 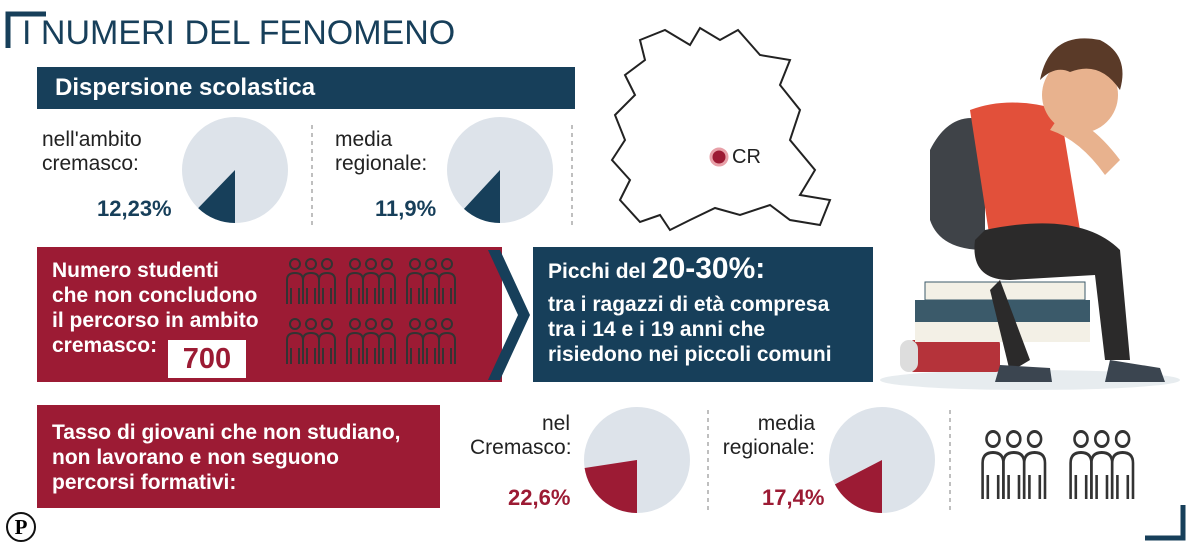 What do you see at coordinates (539, 497) in the screenshot?
I see `pie-value: 22,6%` at bounding box center [539, 497].